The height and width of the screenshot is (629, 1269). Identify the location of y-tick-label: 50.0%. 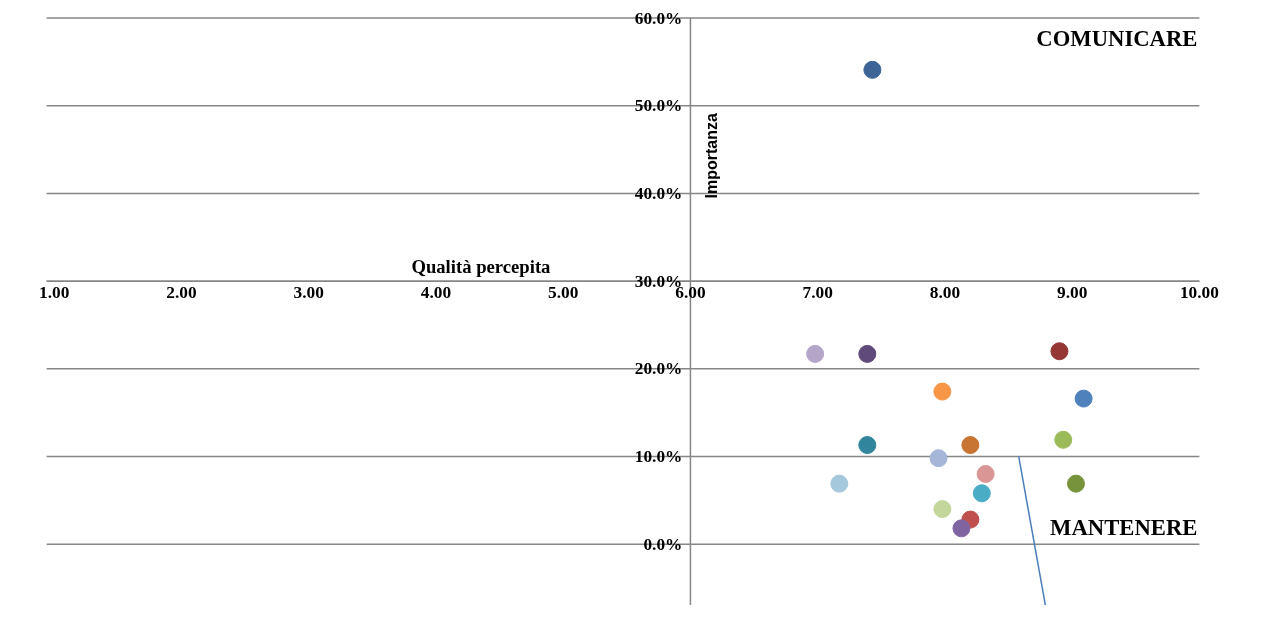
(658, 106).